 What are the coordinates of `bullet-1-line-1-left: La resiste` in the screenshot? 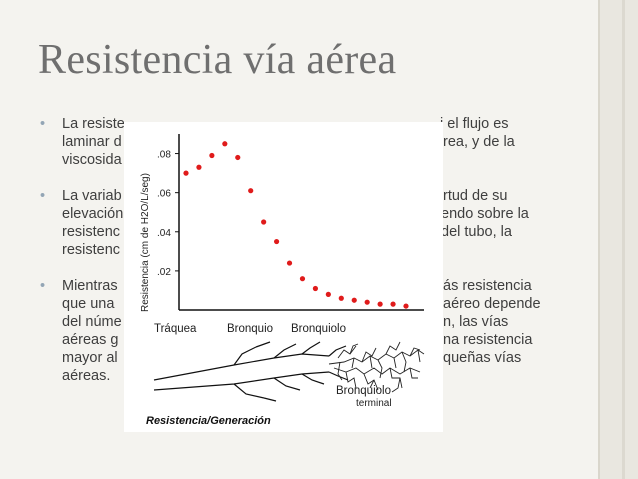 It's located at (93, 124).